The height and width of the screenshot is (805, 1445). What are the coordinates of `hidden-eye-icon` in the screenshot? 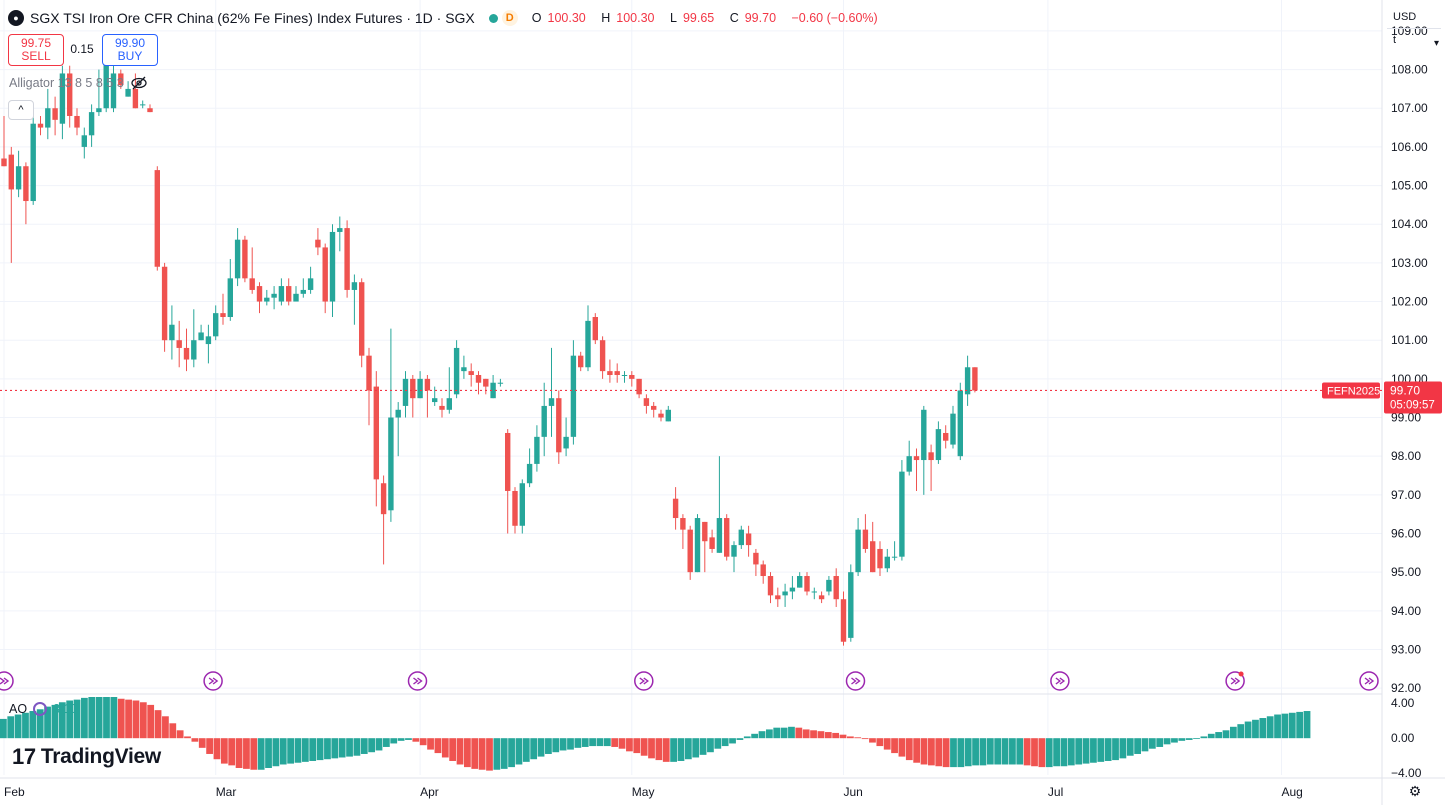 It's located at (139, 83).